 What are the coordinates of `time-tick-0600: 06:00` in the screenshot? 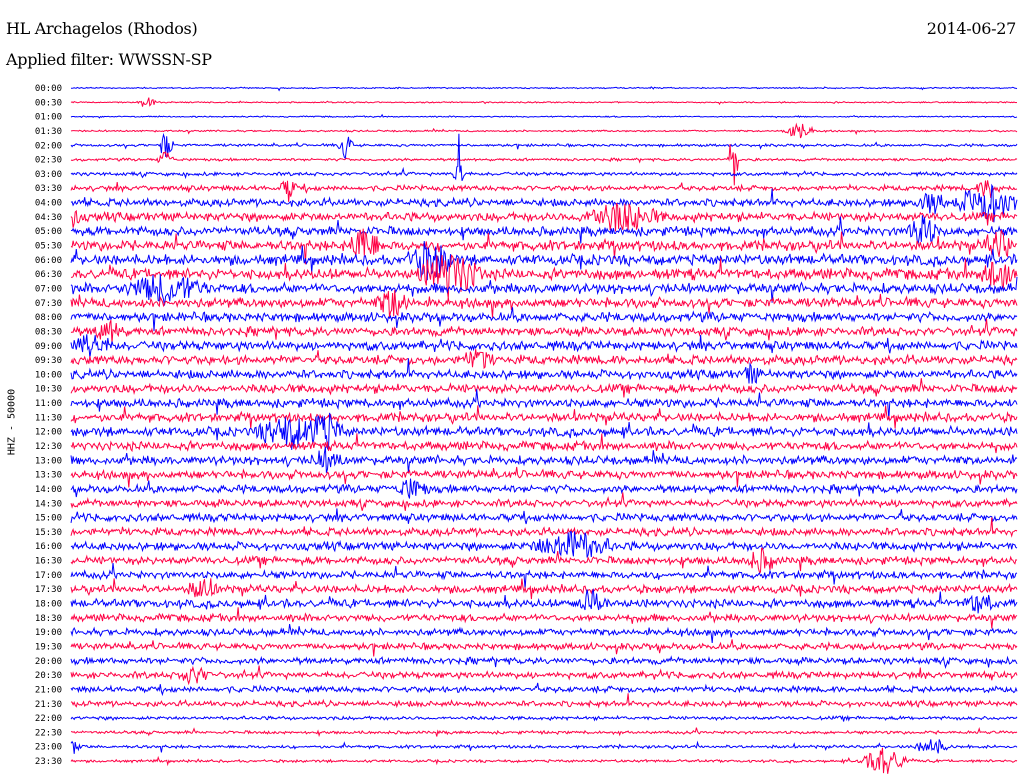 It's located at (48, 261).